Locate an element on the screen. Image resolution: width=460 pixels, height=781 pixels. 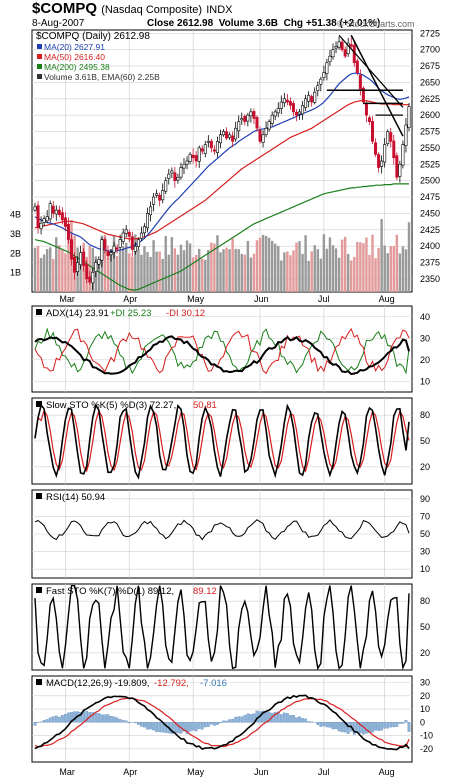
price-y-tick: 2575 is located at coordinates (430, 132).